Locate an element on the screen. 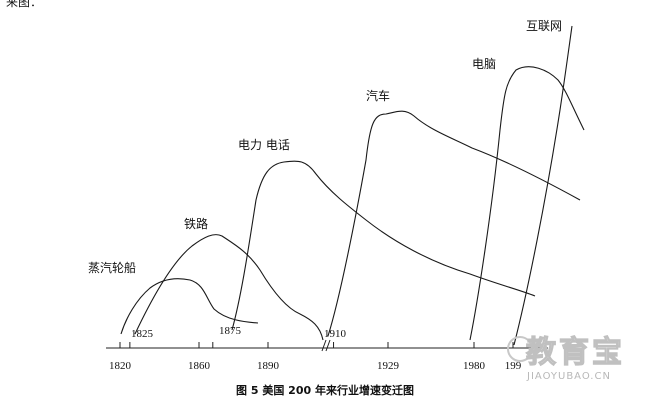 The image size is (650, 403). series-label: 电脑 is located at coordinates (484, 64).